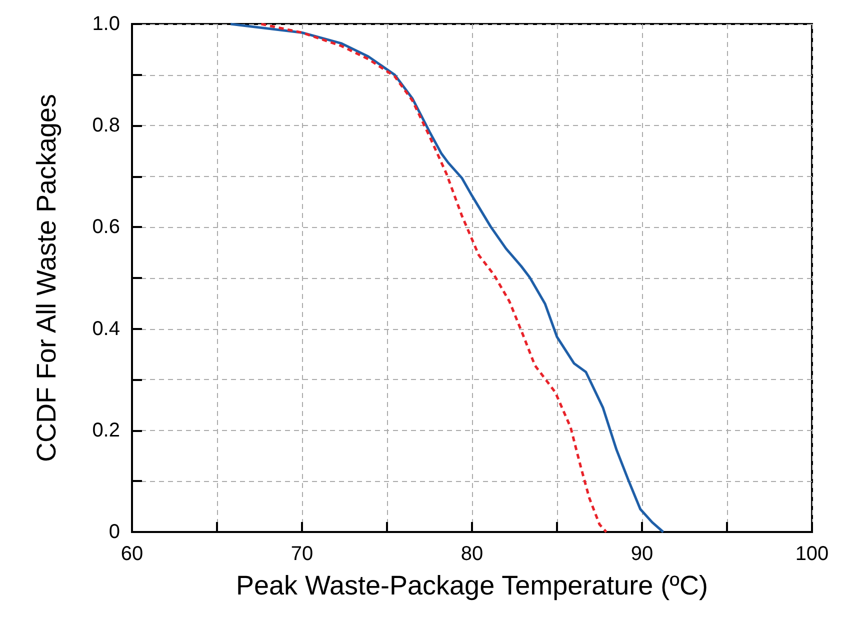  What do you see at coordinates (106, 430) in the screenshot?
I see `y-tick-label: 0.2` at bounding box center [106, 430].